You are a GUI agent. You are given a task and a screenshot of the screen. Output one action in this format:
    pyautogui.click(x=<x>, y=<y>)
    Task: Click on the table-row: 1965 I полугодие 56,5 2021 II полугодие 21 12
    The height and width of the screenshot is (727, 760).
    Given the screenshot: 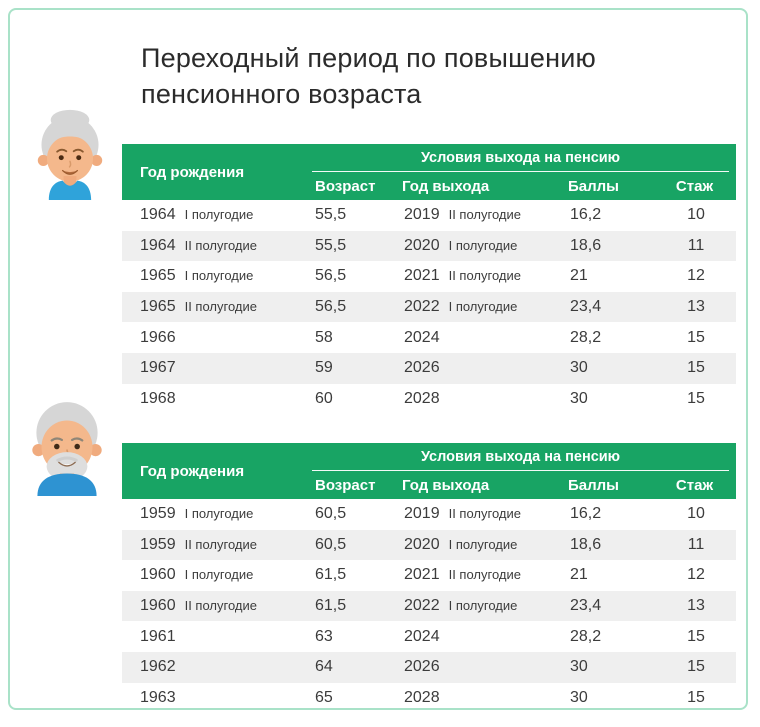 What is the action you would take?
    pyautogui.click(x=429, y=276)
    